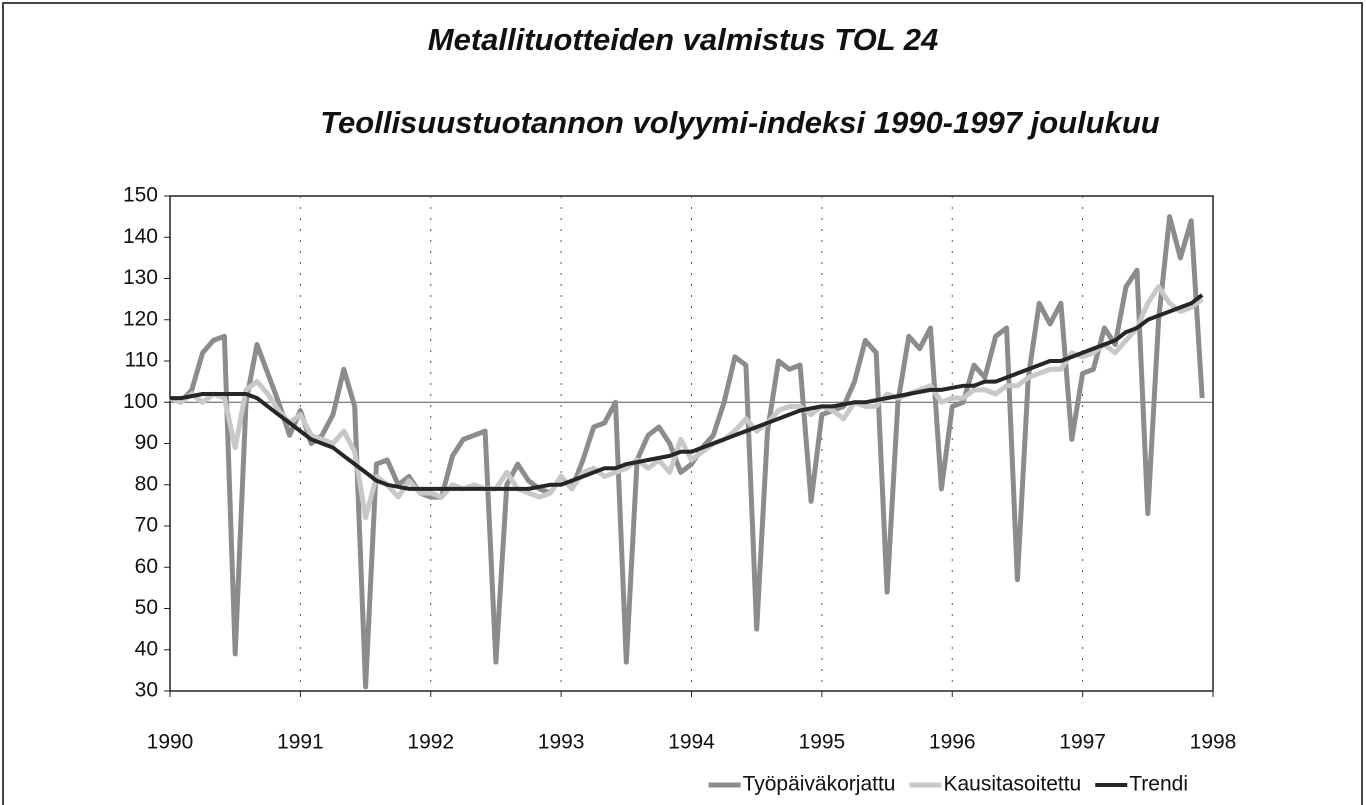  I want to click on y-tick-label: 150, so click(140, 195).